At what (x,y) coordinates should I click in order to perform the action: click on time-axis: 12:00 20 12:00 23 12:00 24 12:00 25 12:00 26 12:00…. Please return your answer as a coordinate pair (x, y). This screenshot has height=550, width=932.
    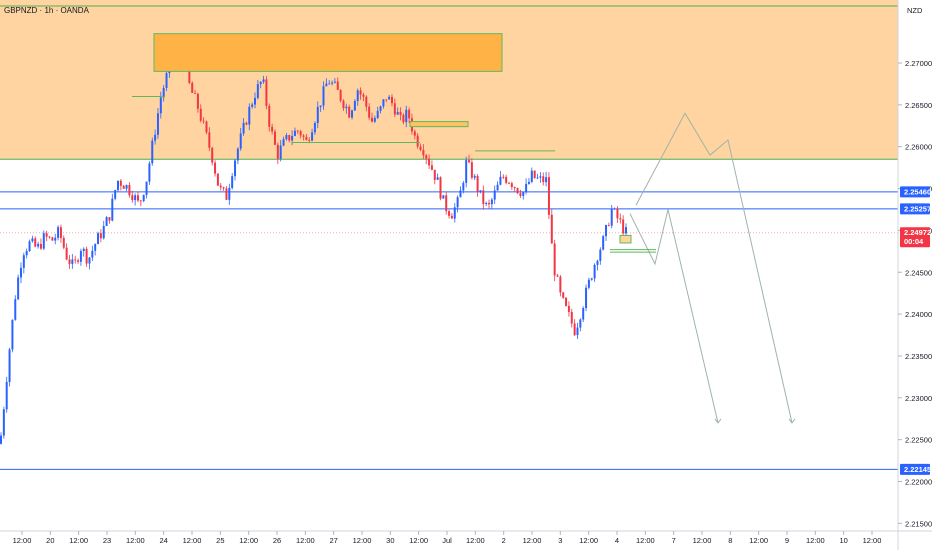
    Looking at the image, I should click on (447, 538).